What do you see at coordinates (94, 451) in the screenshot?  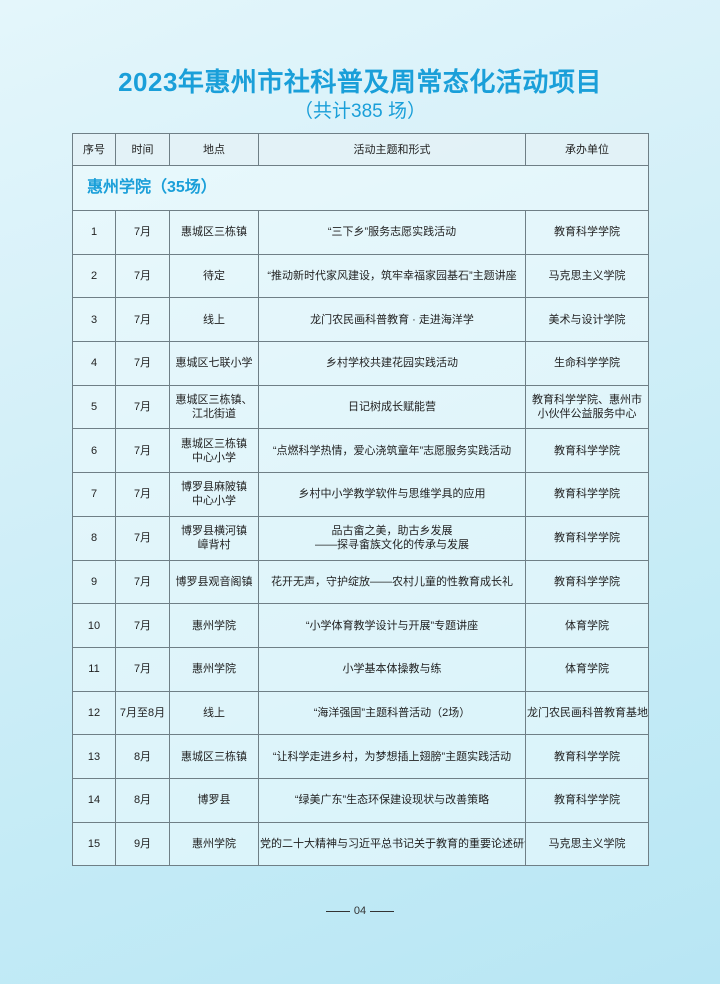 I see `cell-index: 6` at bounding box center [94, 451].